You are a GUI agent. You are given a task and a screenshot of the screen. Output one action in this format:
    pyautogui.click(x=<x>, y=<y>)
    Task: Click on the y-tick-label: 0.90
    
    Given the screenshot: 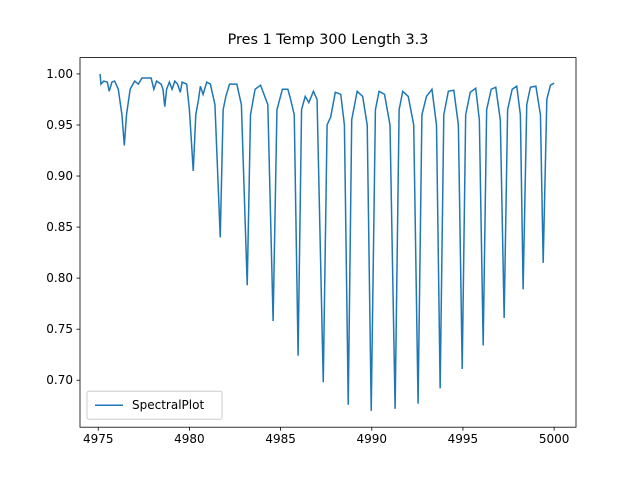 What is the action you would take?
    pyautogui.click(x=59, y=176)
    